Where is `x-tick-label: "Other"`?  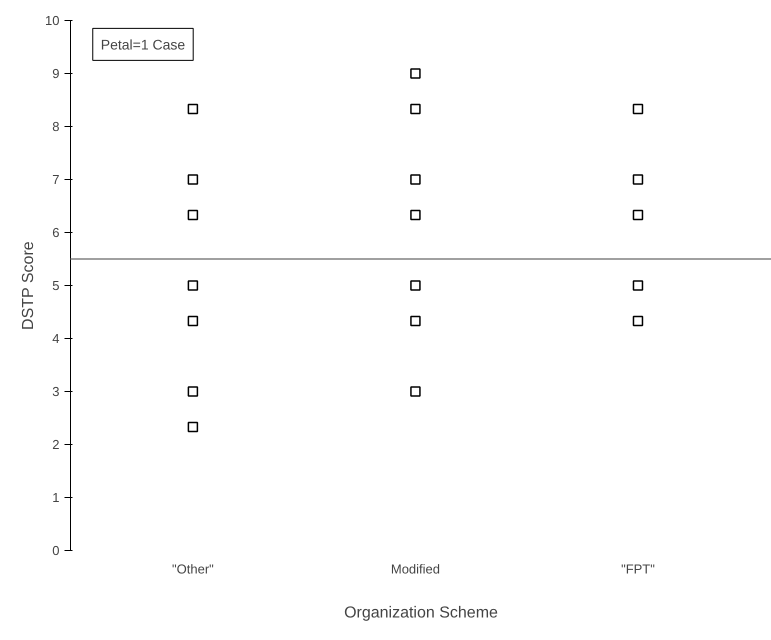
x-tick-label: "Other" is located at coordinates (193, 569).